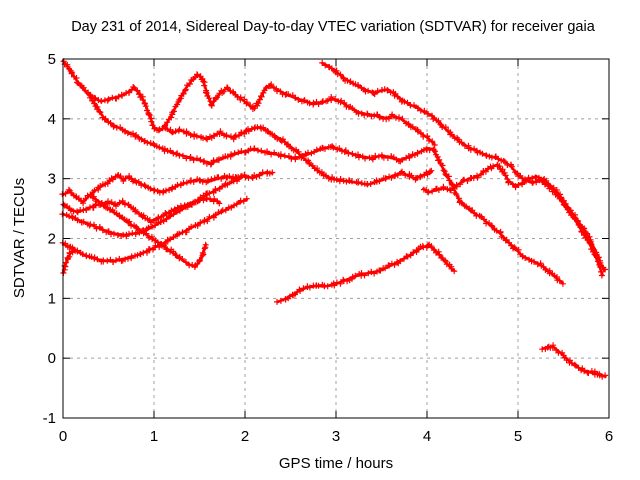 The width and height of the screenshot is (640, 480). Describe the element at coordinates (336, 463) in the screenshot. I see `x-axis-label: GPS time / hours` at that location.